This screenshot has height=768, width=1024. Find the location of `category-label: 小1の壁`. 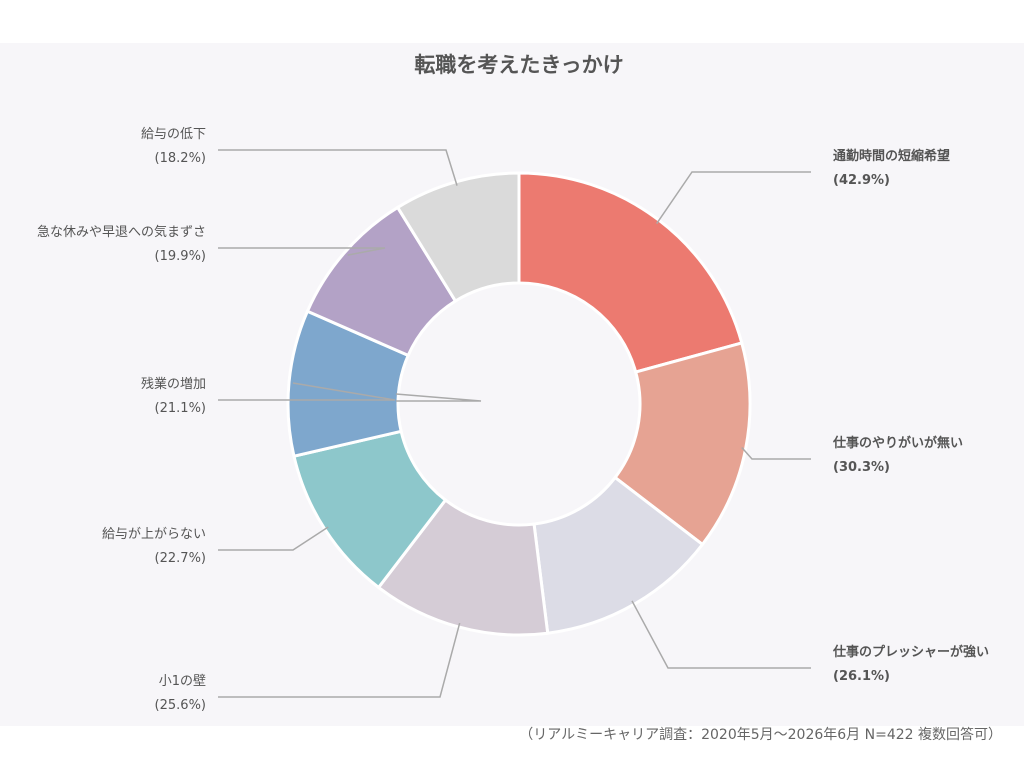

category-label: 小1の壁 is located at coordinates (182, 681).